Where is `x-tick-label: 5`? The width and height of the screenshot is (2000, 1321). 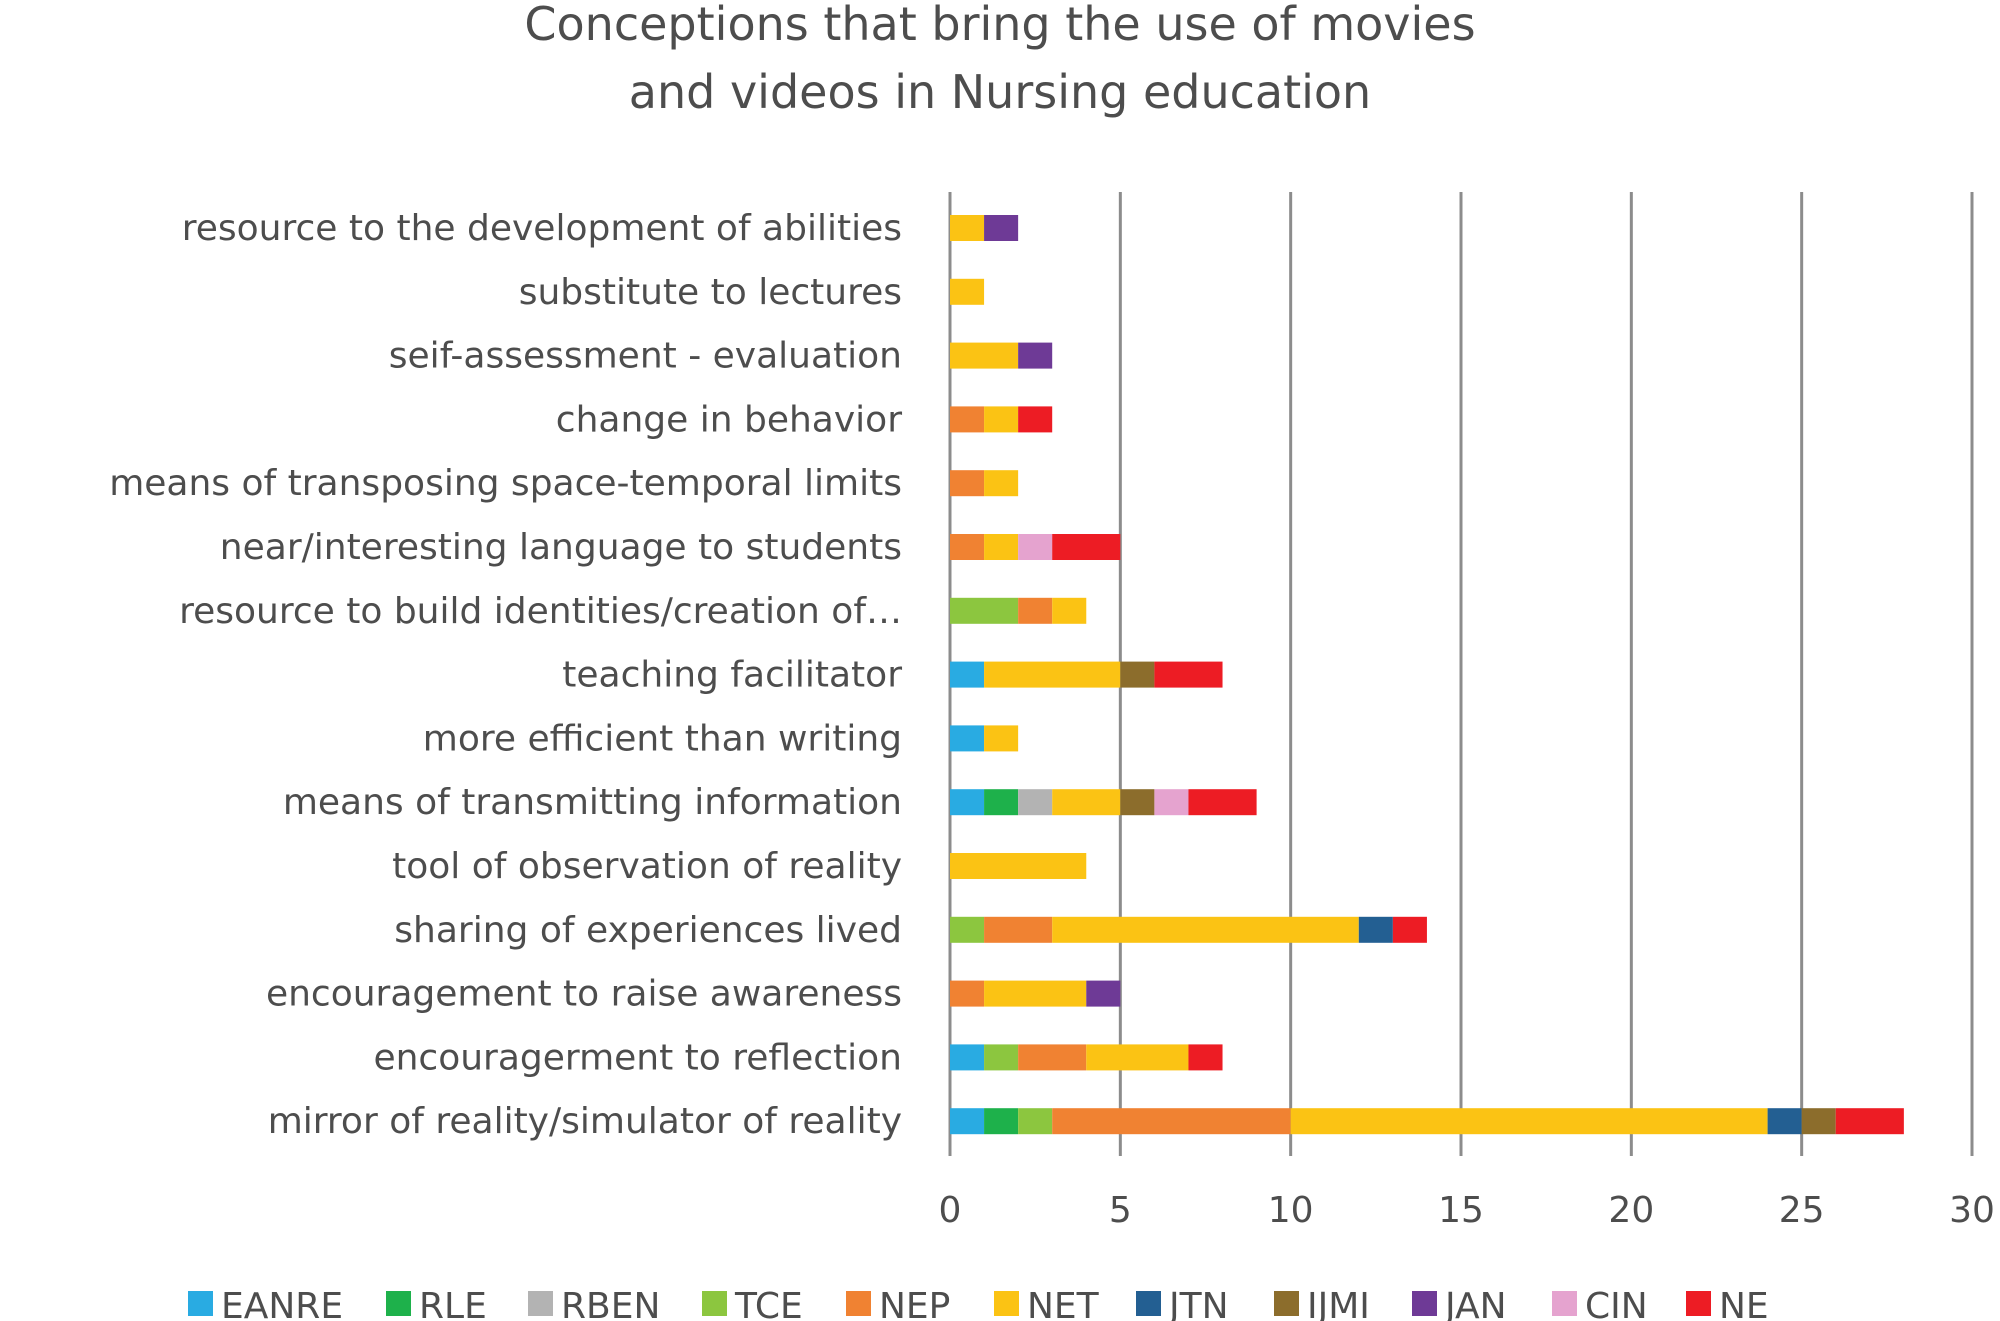
x-tick-label: 5 is located at coordinates (1120, 1210).